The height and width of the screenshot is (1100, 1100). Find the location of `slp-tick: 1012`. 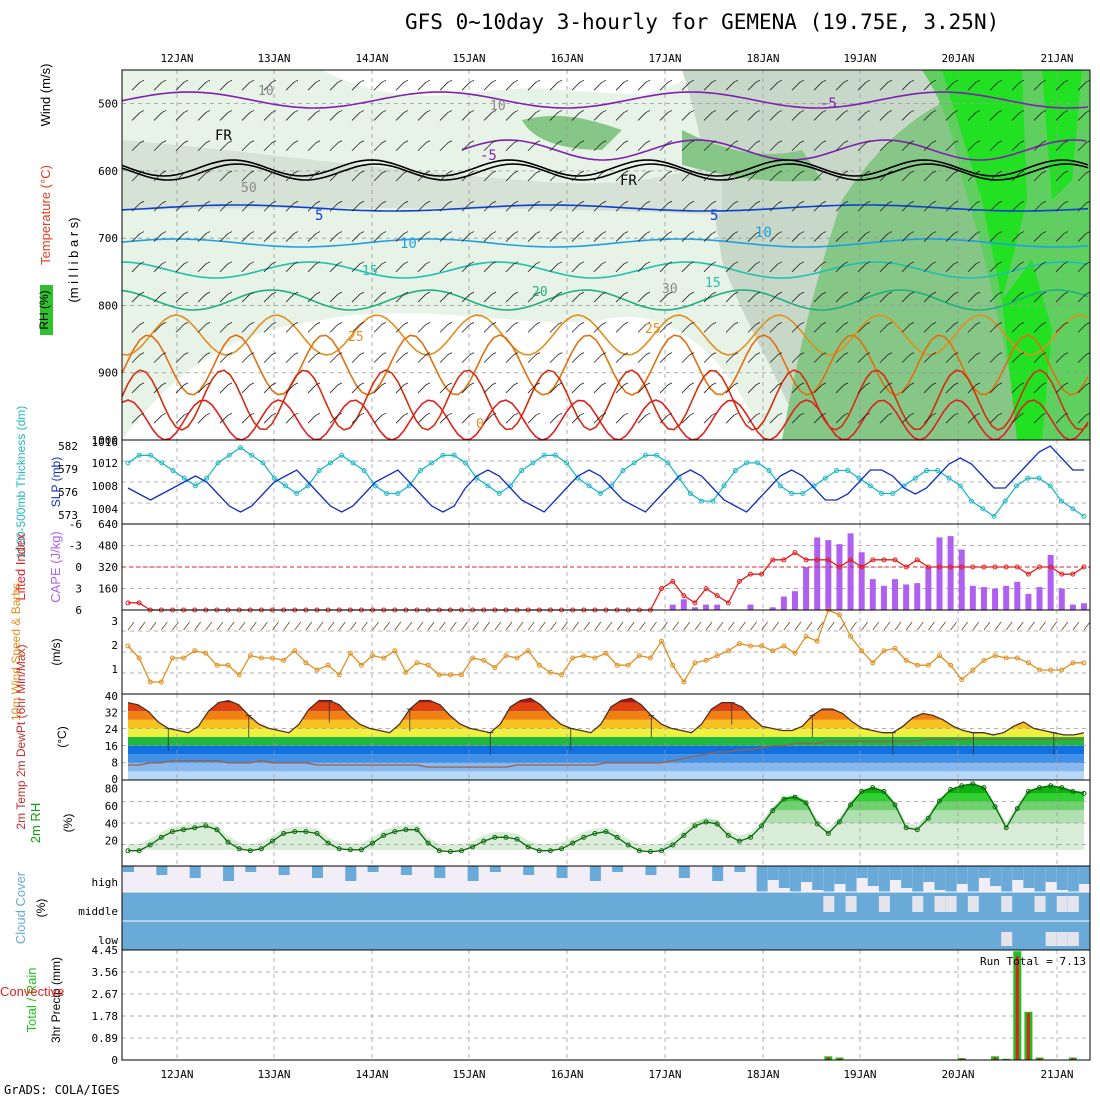

slp-tick: 1012 is located at coordinates (105, 463).